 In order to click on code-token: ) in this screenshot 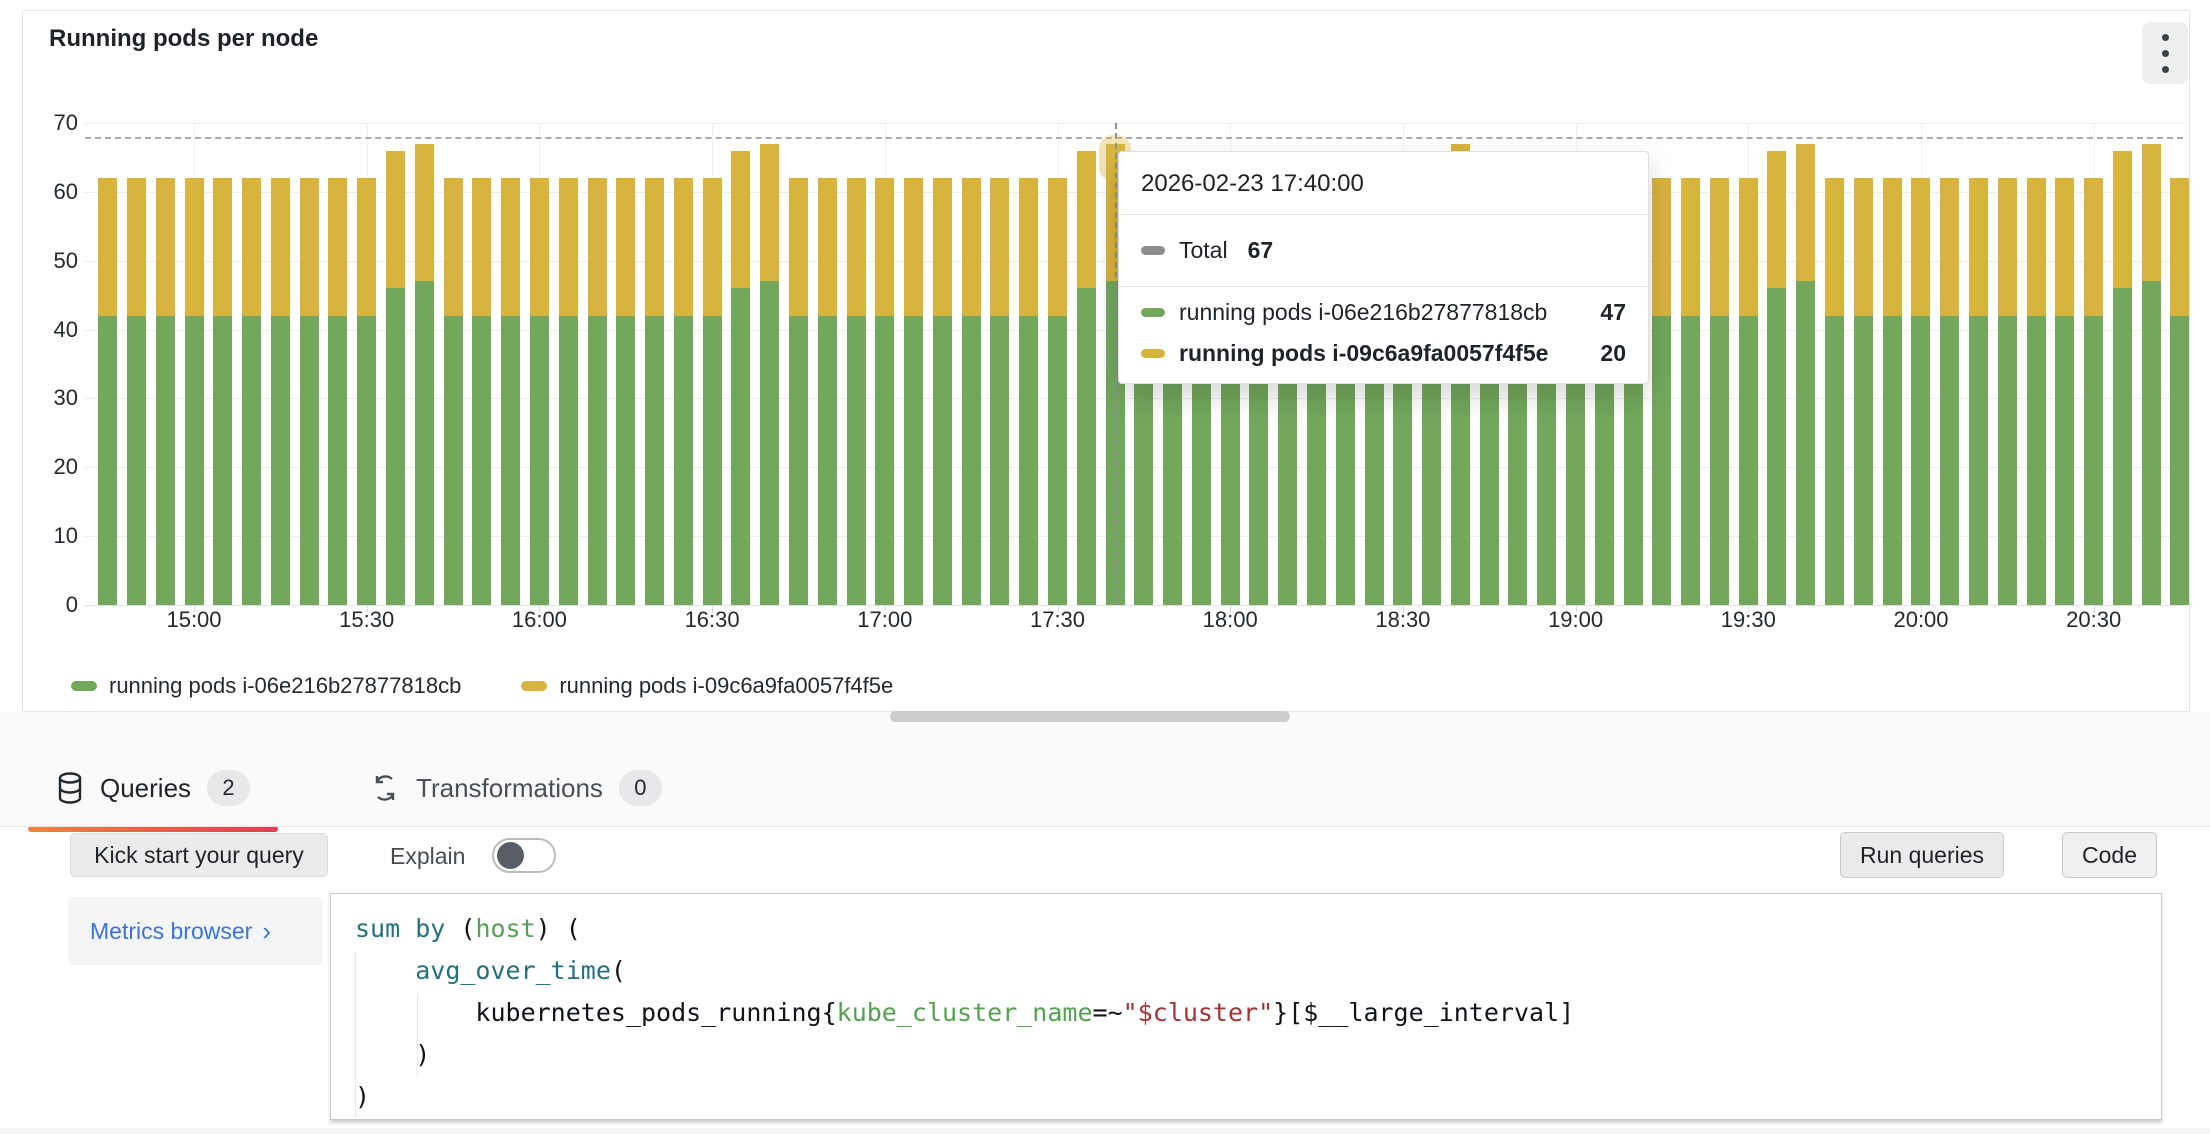, I will do `click(393, 1054)`.